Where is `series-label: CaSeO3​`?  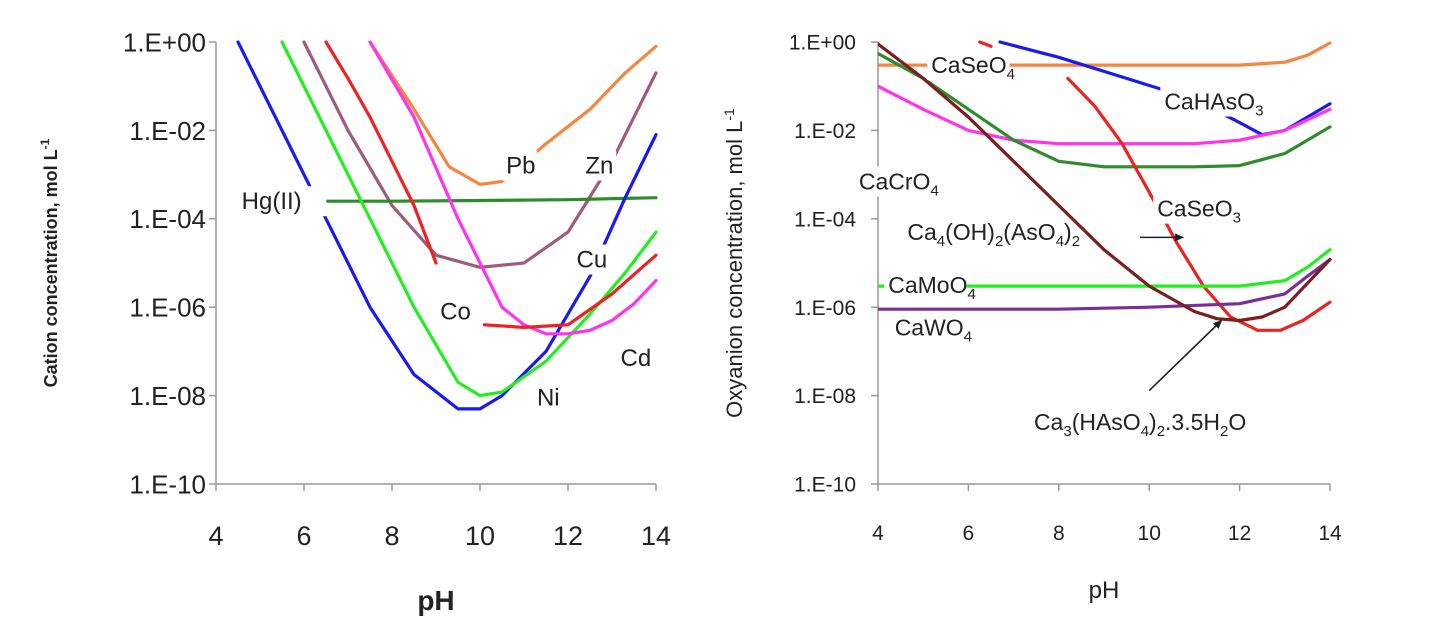 series-label: CaSeO3​ is located at coordinates (1199, 211).